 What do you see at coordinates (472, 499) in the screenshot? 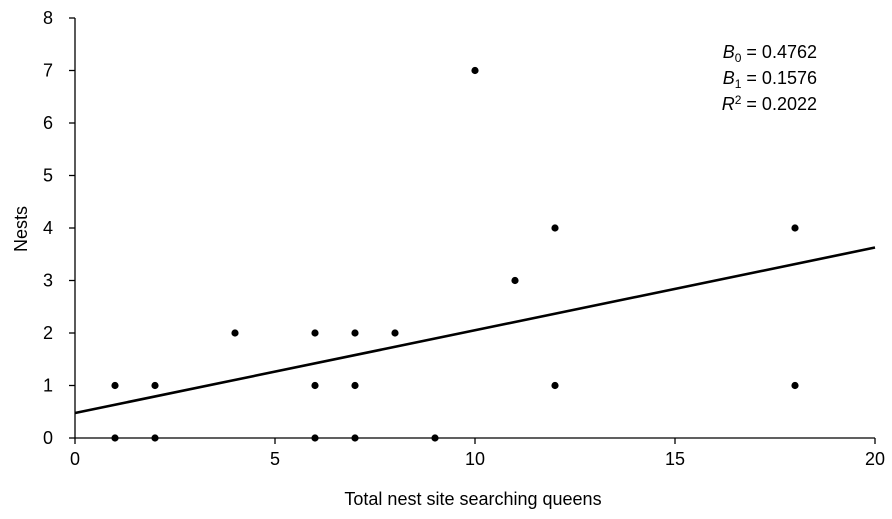
I see `x-axis-title: Total nest site searching queens` at bounding box center [472, 499].